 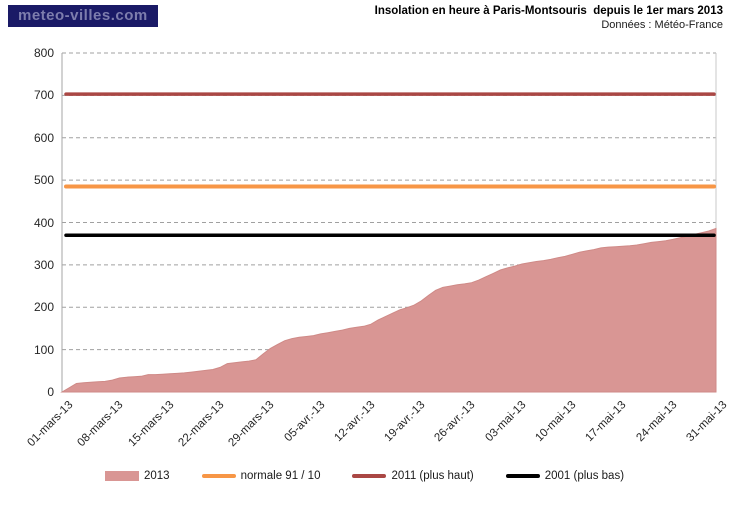 What do you see at coordinates (43, 222) in the screenshot?
I see `y-tick-label: 400` at bounding box center [43, 222].